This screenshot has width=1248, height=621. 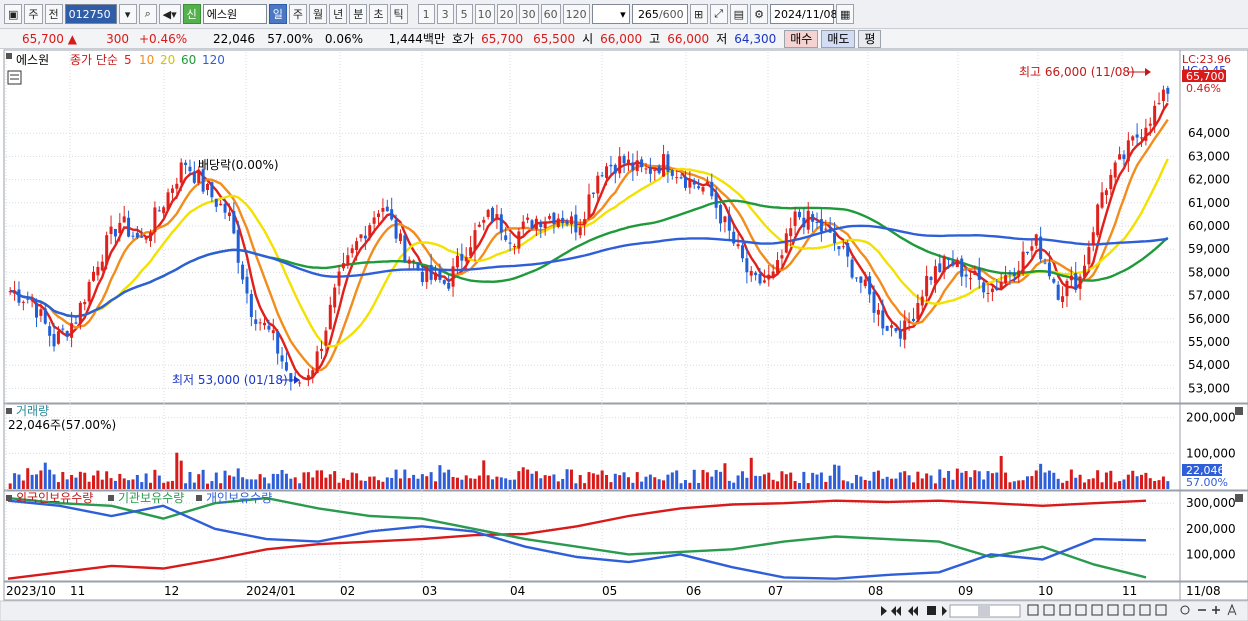 What do you see at coordinates (755, 38) in the screenshot?
I see `low-price: 64,300` at bounding box center [755, 38].